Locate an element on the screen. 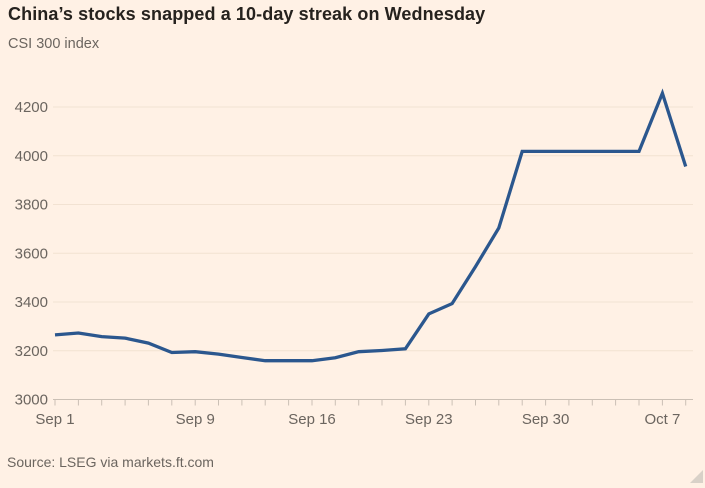  y-axis-tick-label: 4000 is located at coordinates (31, 156).